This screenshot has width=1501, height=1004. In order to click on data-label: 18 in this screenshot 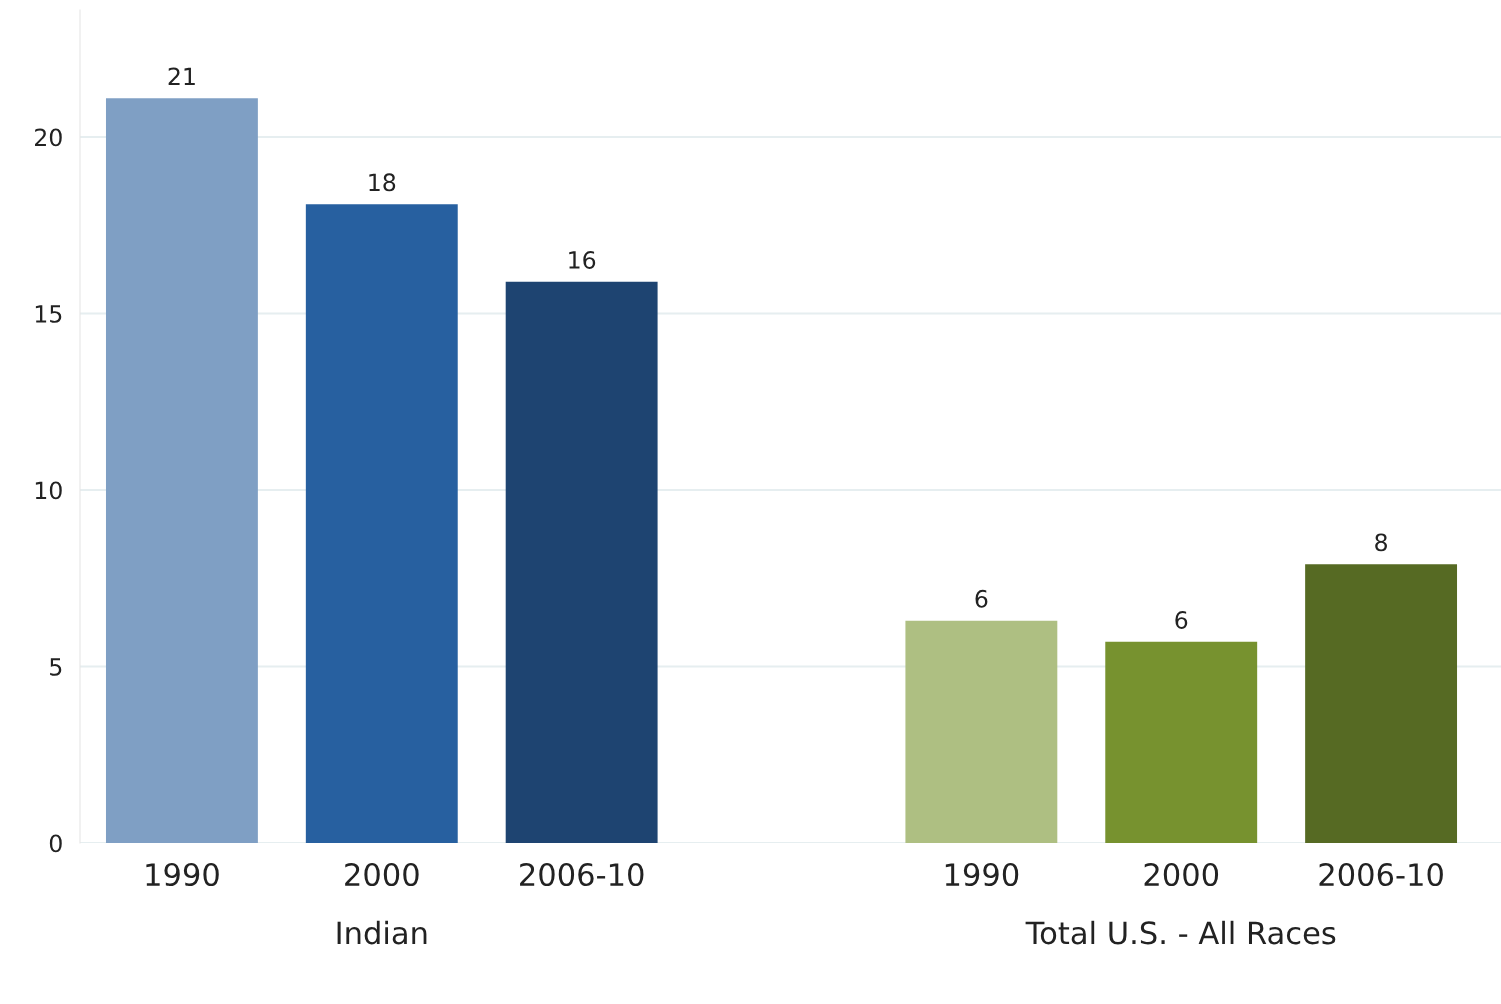, I will do `click(382, 182)`.